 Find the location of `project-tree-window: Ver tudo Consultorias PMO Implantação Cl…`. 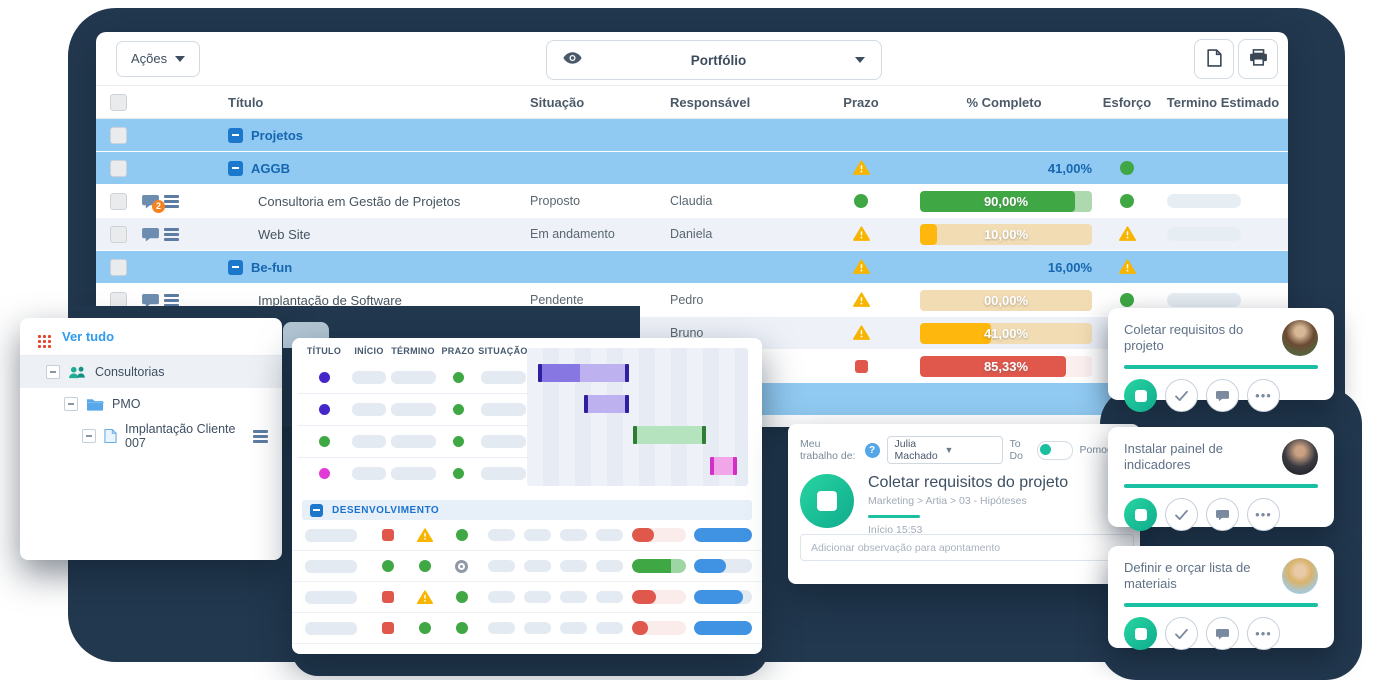

project-tree-window: Ver tudo Consultorias PMO Implantação Cl… is located at coordinates (151, 439).